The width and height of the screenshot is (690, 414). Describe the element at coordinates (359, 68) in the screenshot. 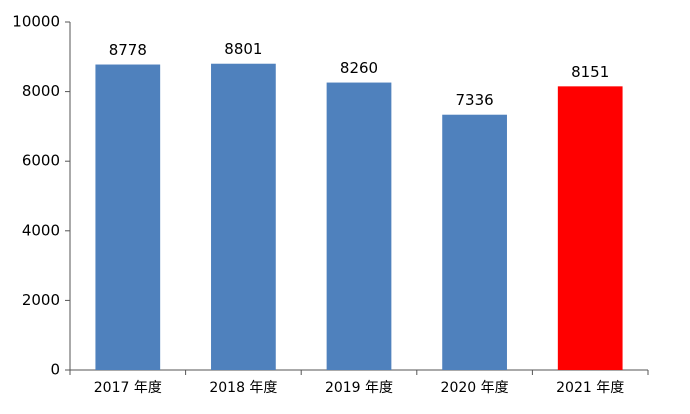

I see `data-label: 8260` at that location.